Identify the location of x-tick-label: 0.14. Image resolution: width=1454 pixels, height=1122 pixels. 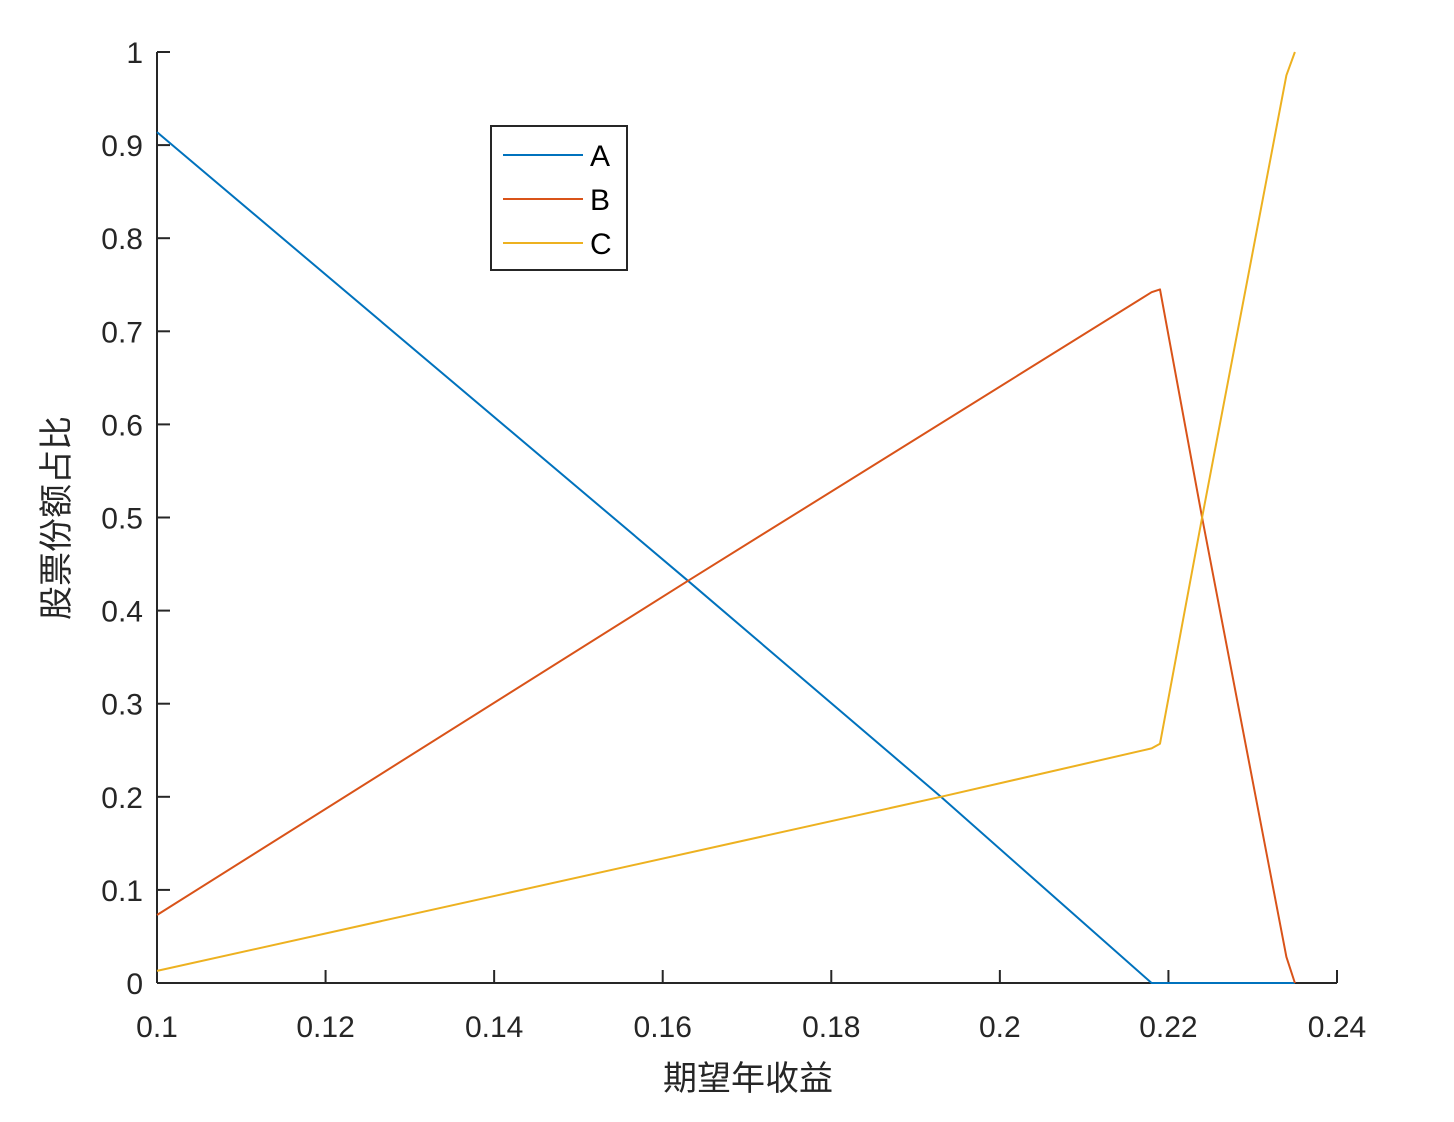
(494, 1027).